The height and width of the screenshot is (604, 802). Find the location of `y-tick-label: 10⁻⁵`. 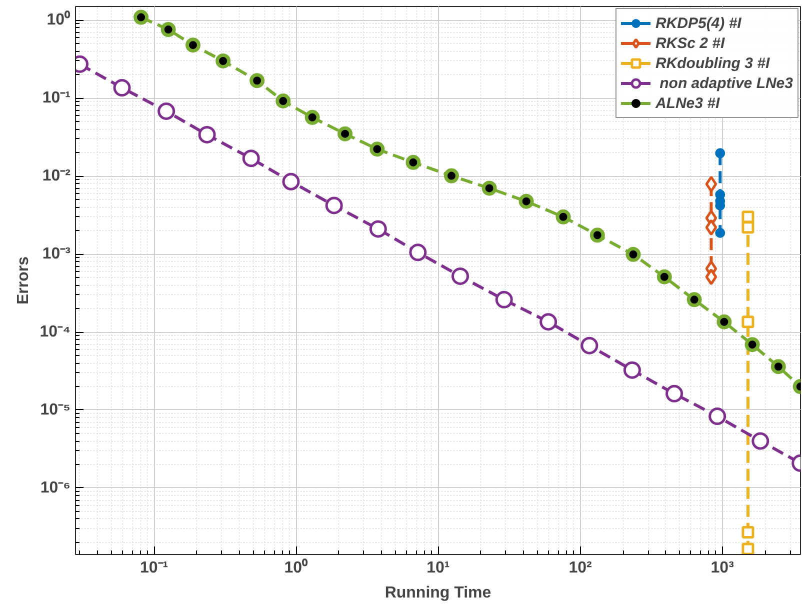

y-tick-label: 10⁻⁵ is located at coordinates (55, 409).